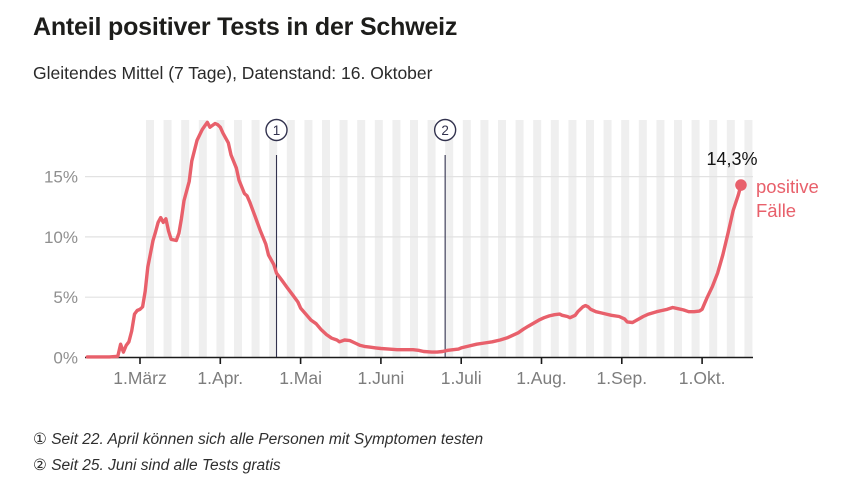  Describe the element at coordinates (741, 185) in the screenshot. I see `end-point-dot` at that location.